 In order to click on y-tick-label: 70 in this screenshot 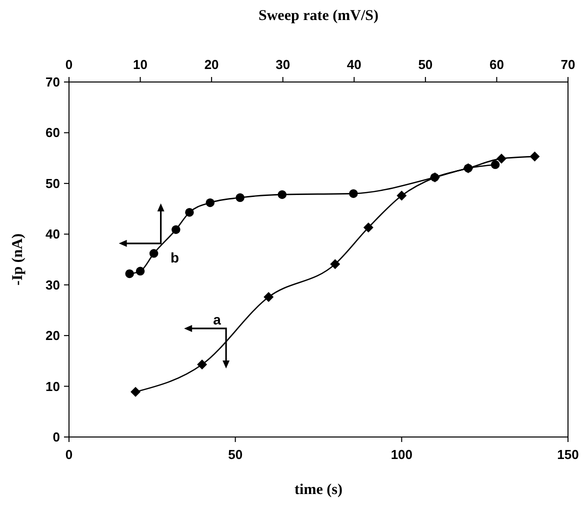, I will do `click(53, 82)`.